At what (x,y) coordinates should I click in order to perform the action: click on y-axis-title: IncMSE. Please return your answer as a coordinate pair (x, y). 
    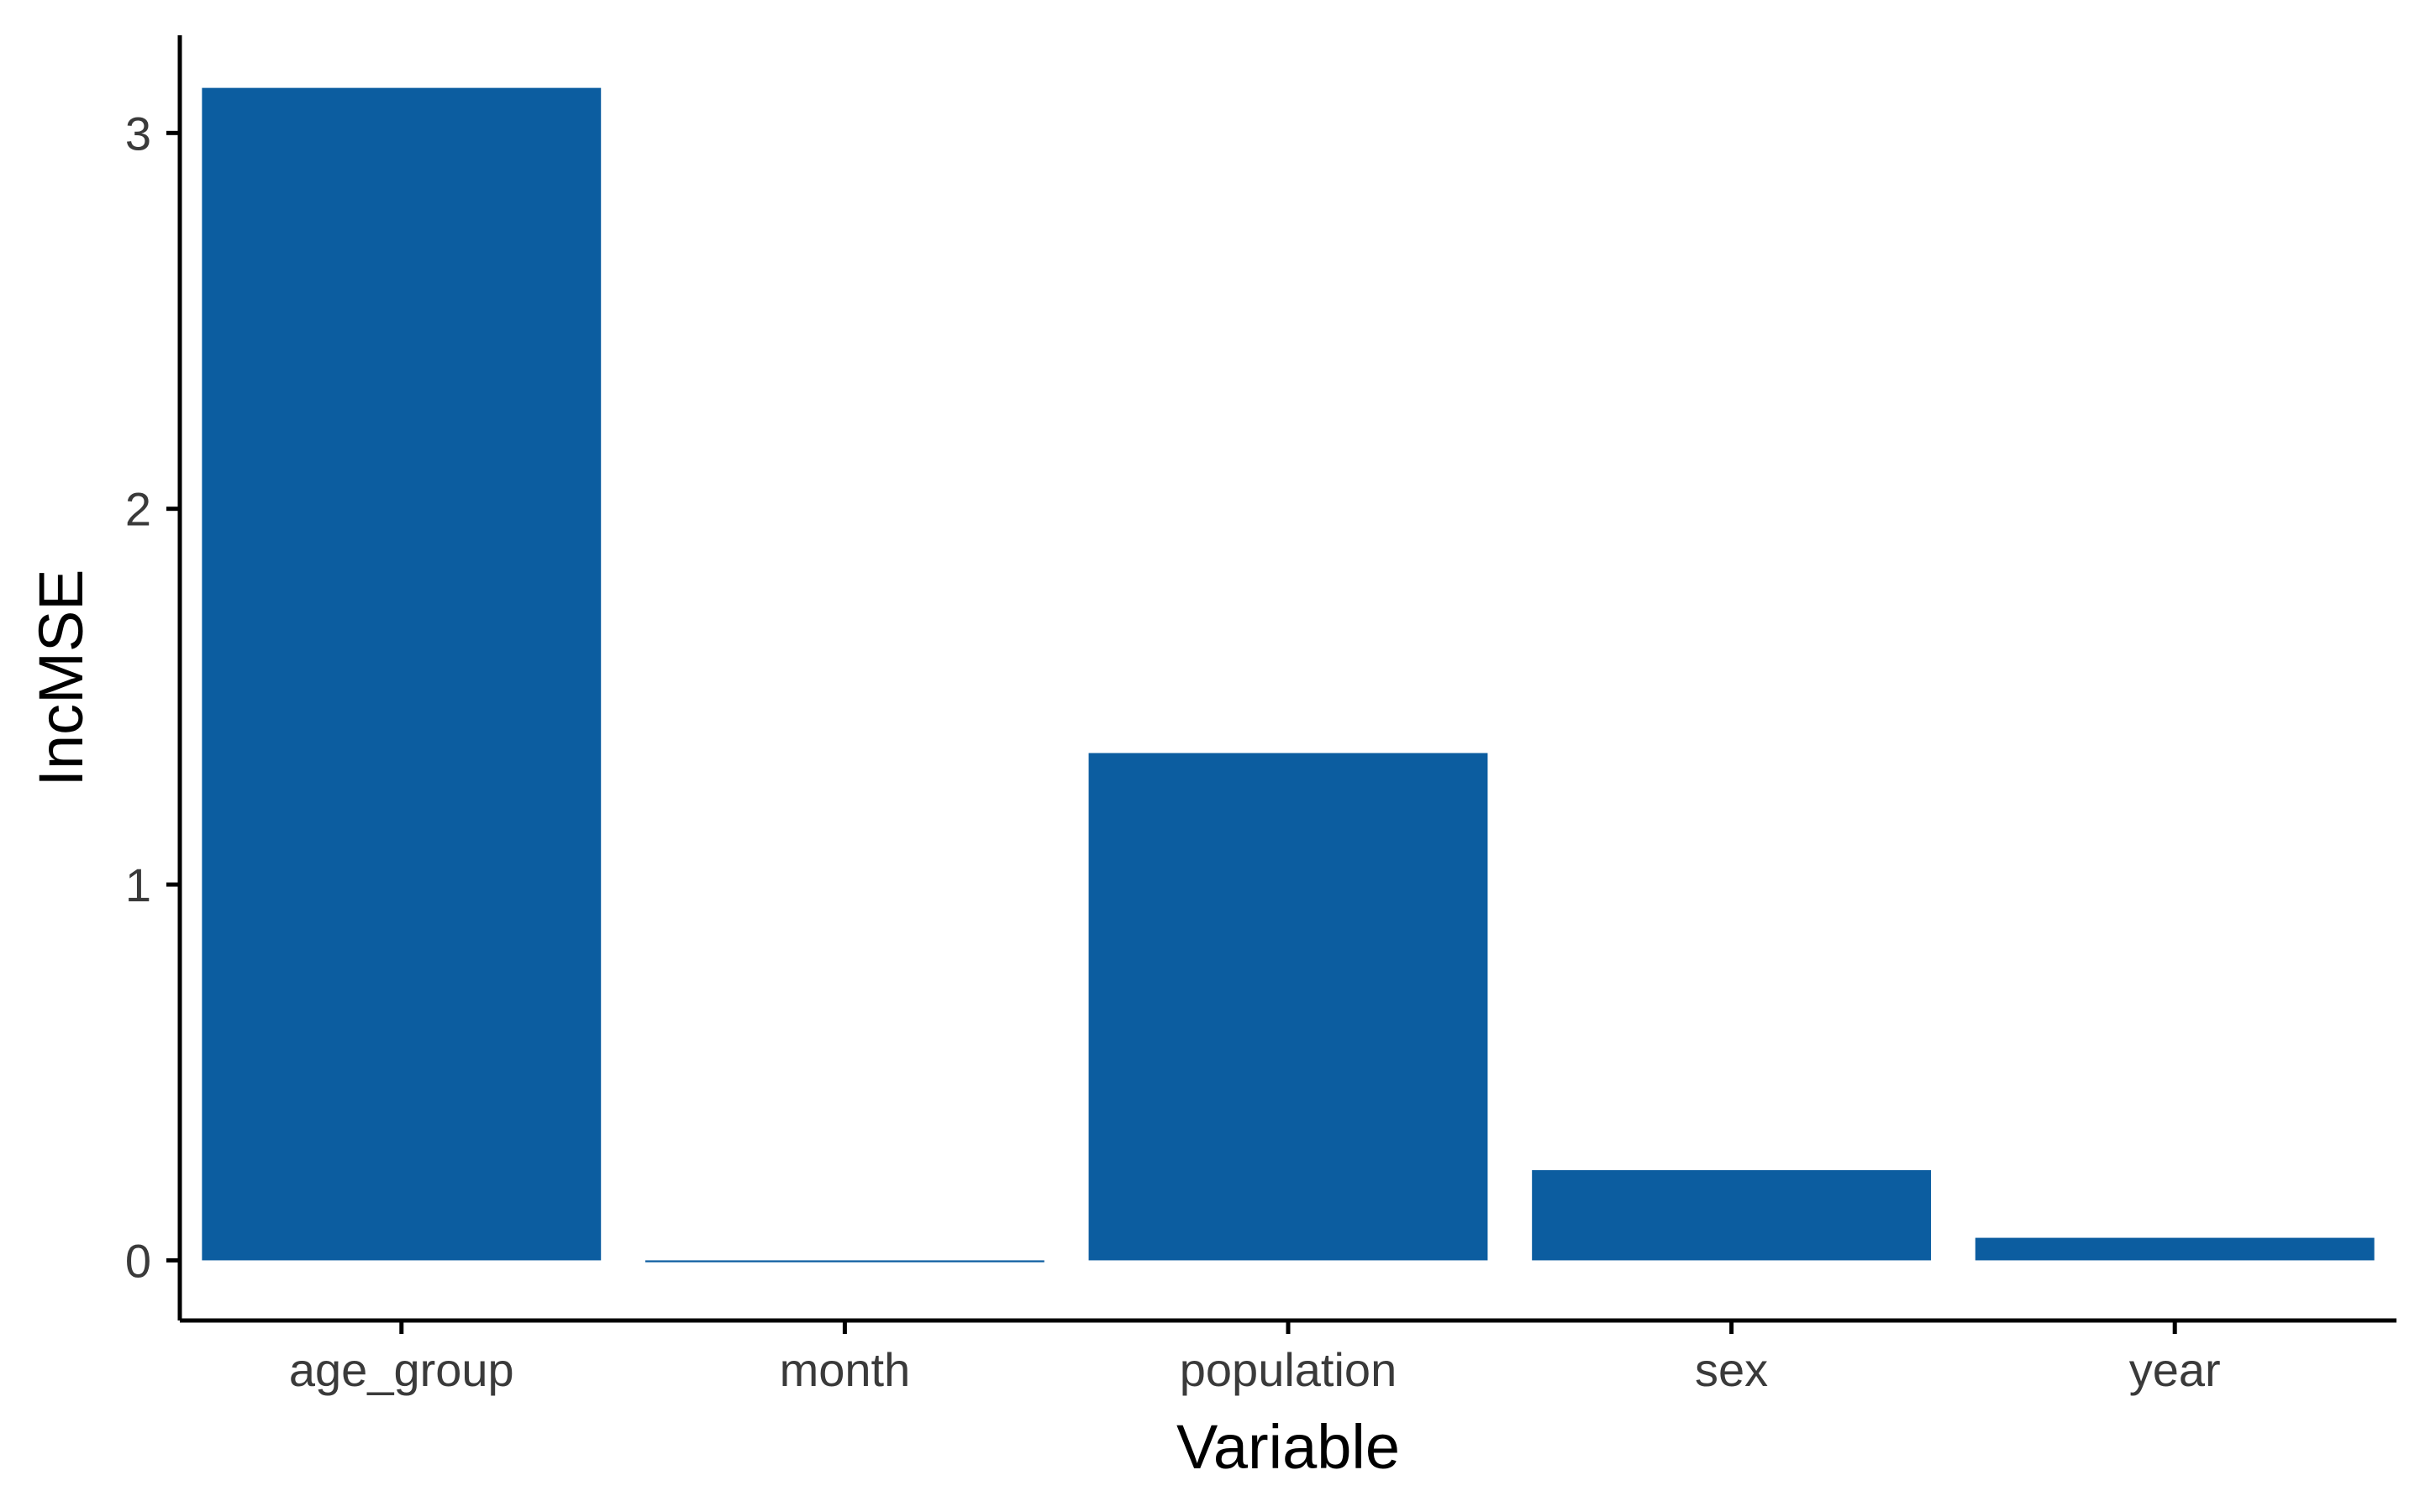
    Looking at the image, I should click on (61, 677).